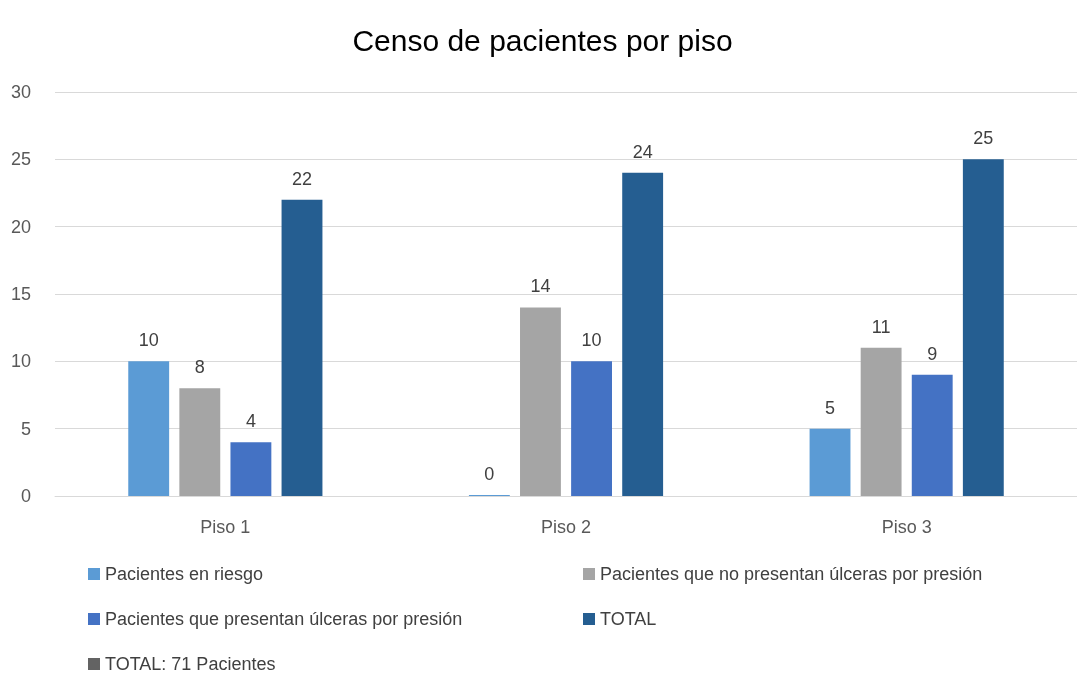  Describe the element at coordinates (21, 361) in the screenshot. I see `y-tick-label: 10` at that location.